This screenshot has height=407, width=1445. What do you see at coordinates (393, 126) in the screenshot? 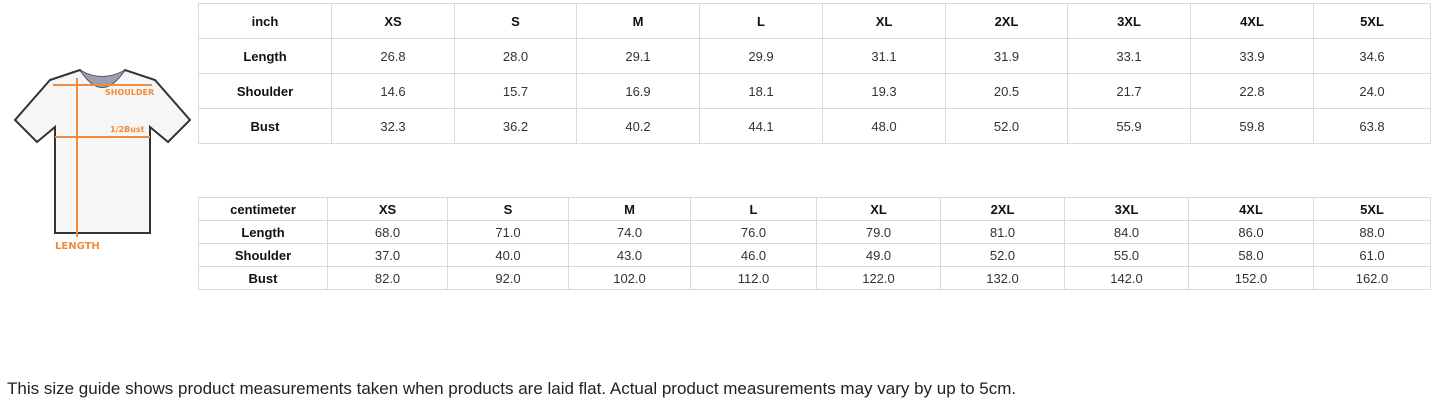
I see `measurement-cell: 32.3` at bounding box center [393, 126].